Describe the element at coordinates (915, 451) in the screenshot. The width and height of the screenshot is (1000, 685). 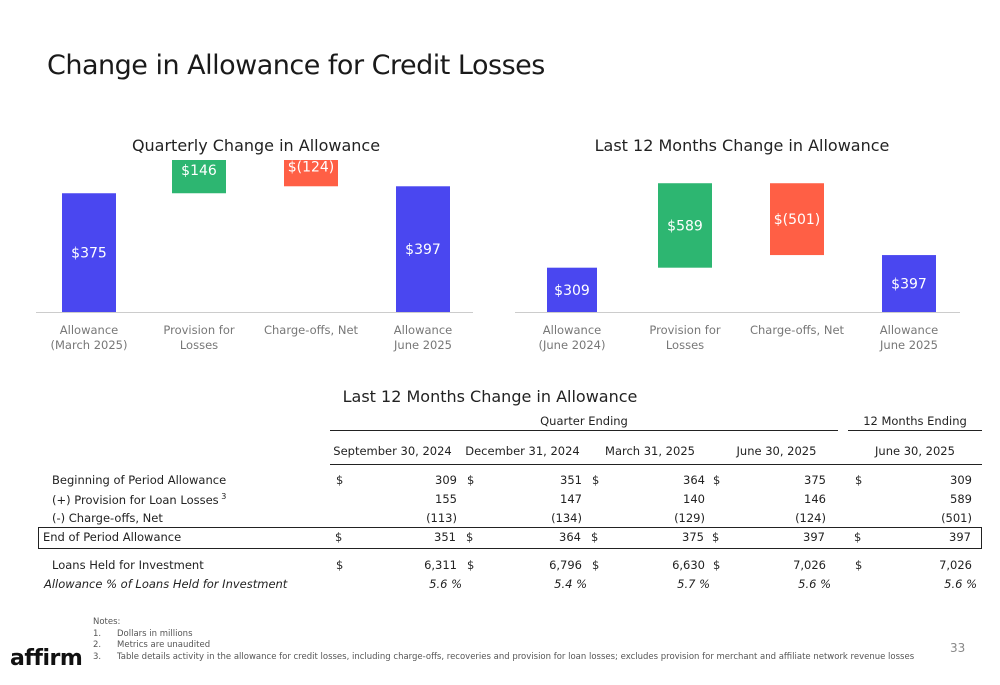
I see `column-header: June 30, 2025` at that location.